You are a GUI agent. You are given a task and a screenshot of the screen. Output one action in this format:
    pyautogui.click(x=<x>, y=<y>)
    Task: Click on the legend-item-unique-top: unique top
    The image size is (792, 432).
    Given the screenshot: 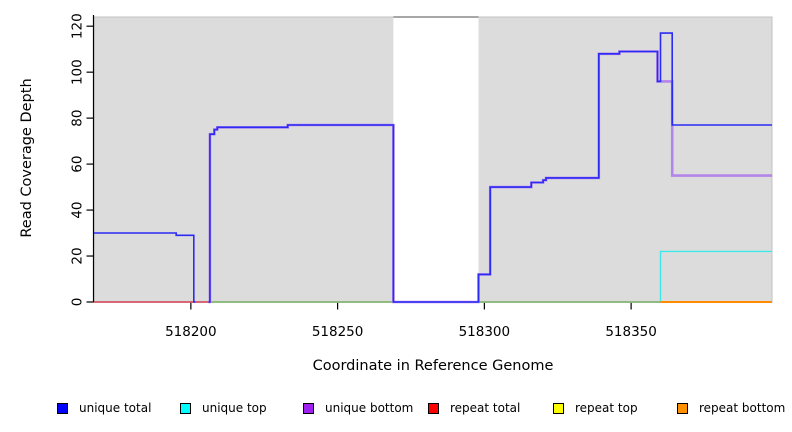 What is the action you would take?
    pyautogui.click(x=223, y=408)
    